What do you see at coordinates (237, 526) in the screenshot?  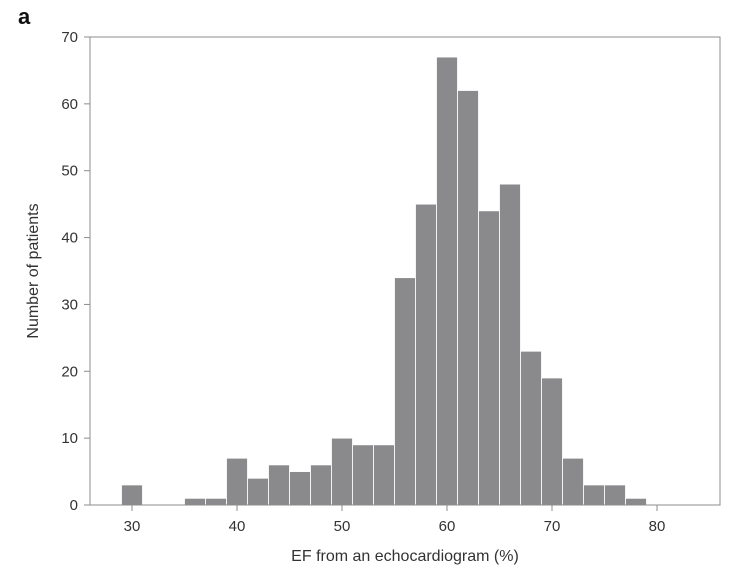 I see `x-tick-label: 40` at bounding box center [237, 526].